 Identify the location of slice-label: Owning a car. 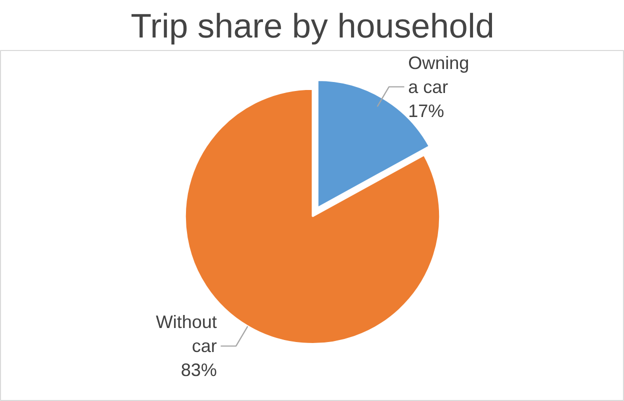
(439, 74).